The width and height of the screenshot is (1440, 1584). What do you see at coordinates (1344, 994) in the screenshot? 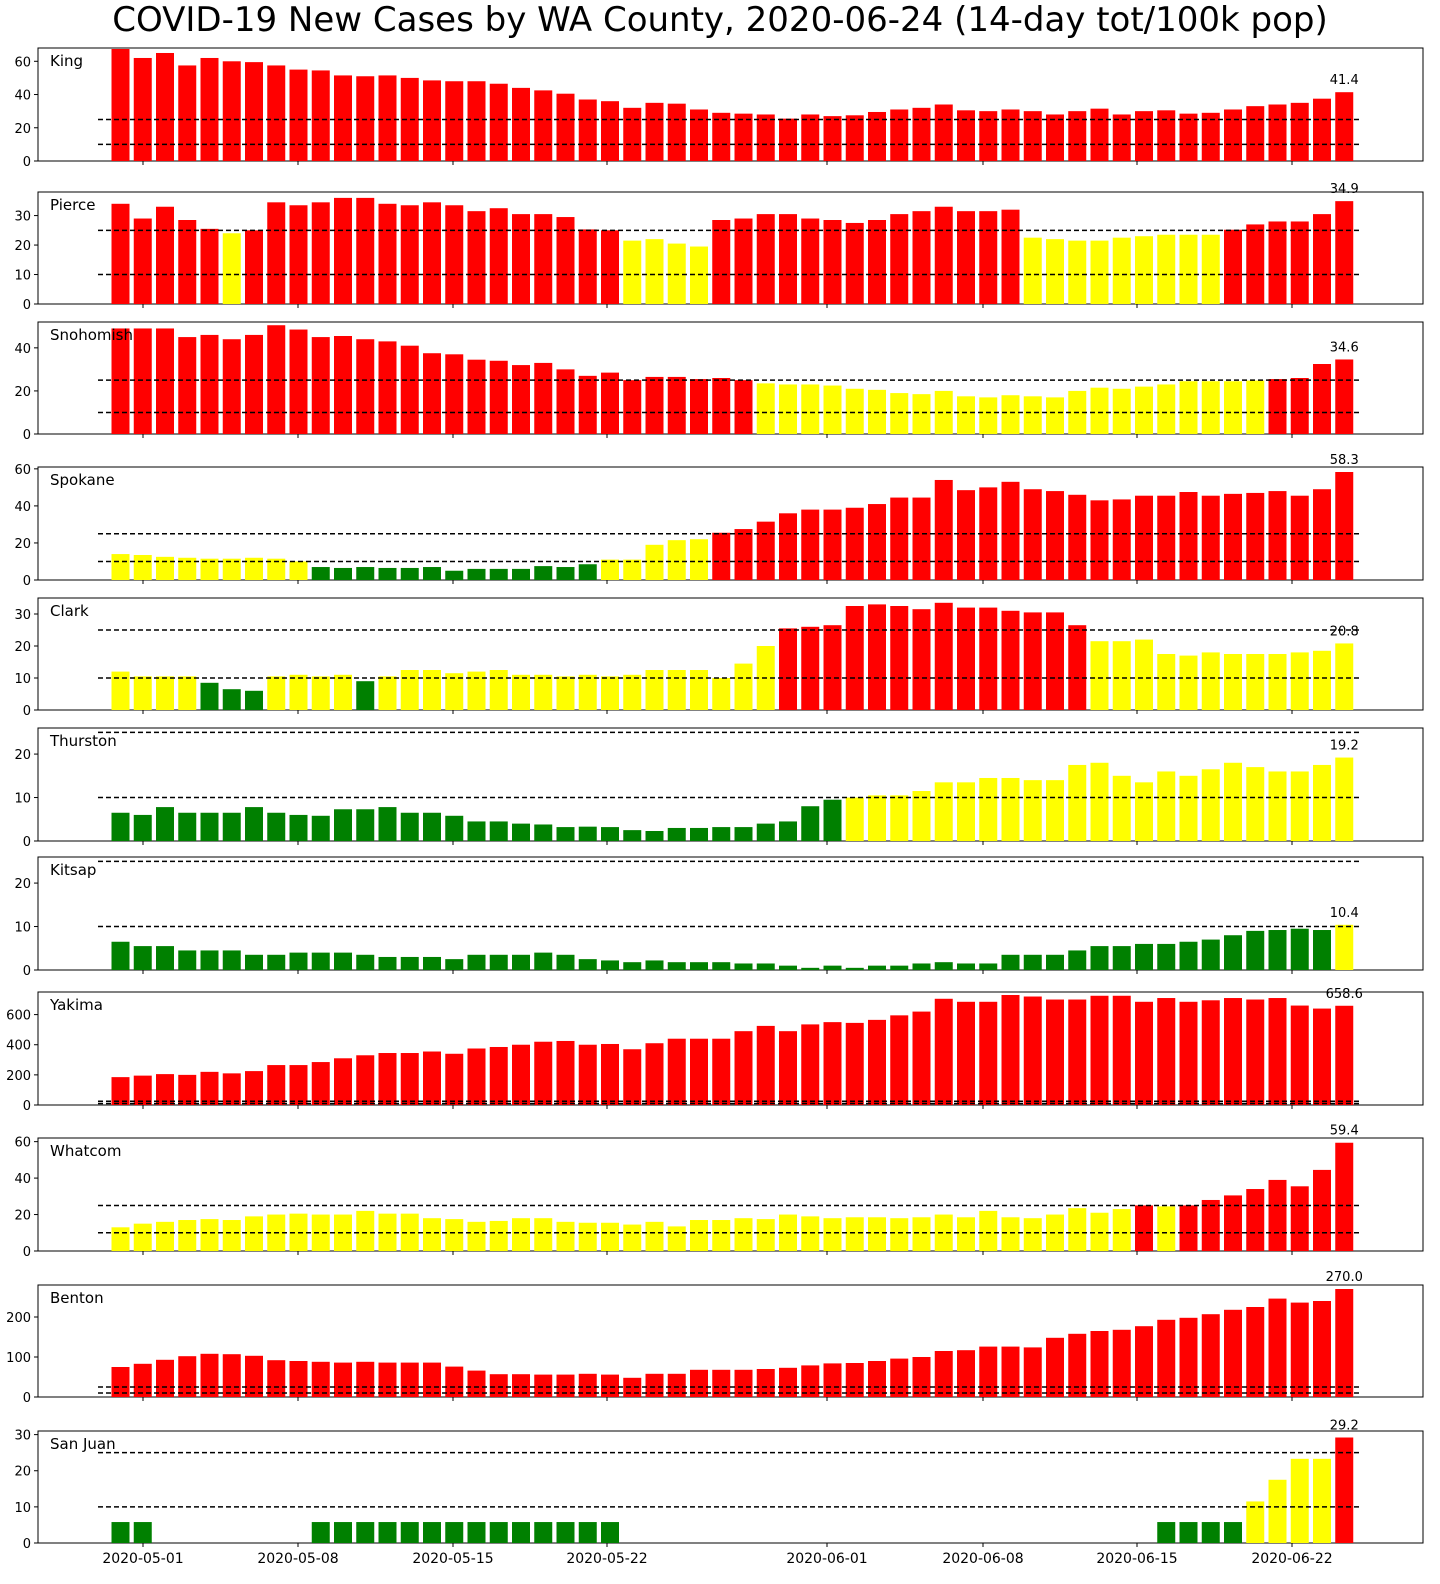
I see `panel-yakima-last-value-label: 658.6` at bounding box center [1344, 994].